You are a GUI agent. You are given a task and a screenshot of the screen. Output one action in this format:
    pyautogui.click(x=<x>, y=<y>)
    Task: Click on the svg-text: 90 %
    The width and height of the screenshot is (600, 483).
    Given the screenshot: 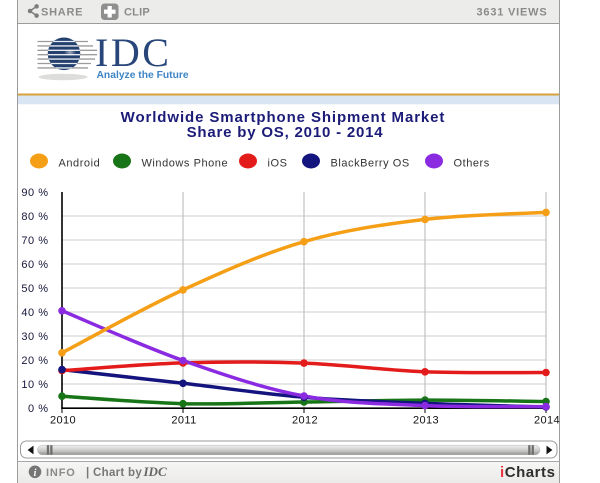 What is the action you would take?
    pyautogui.click(x=34, y=193)
    